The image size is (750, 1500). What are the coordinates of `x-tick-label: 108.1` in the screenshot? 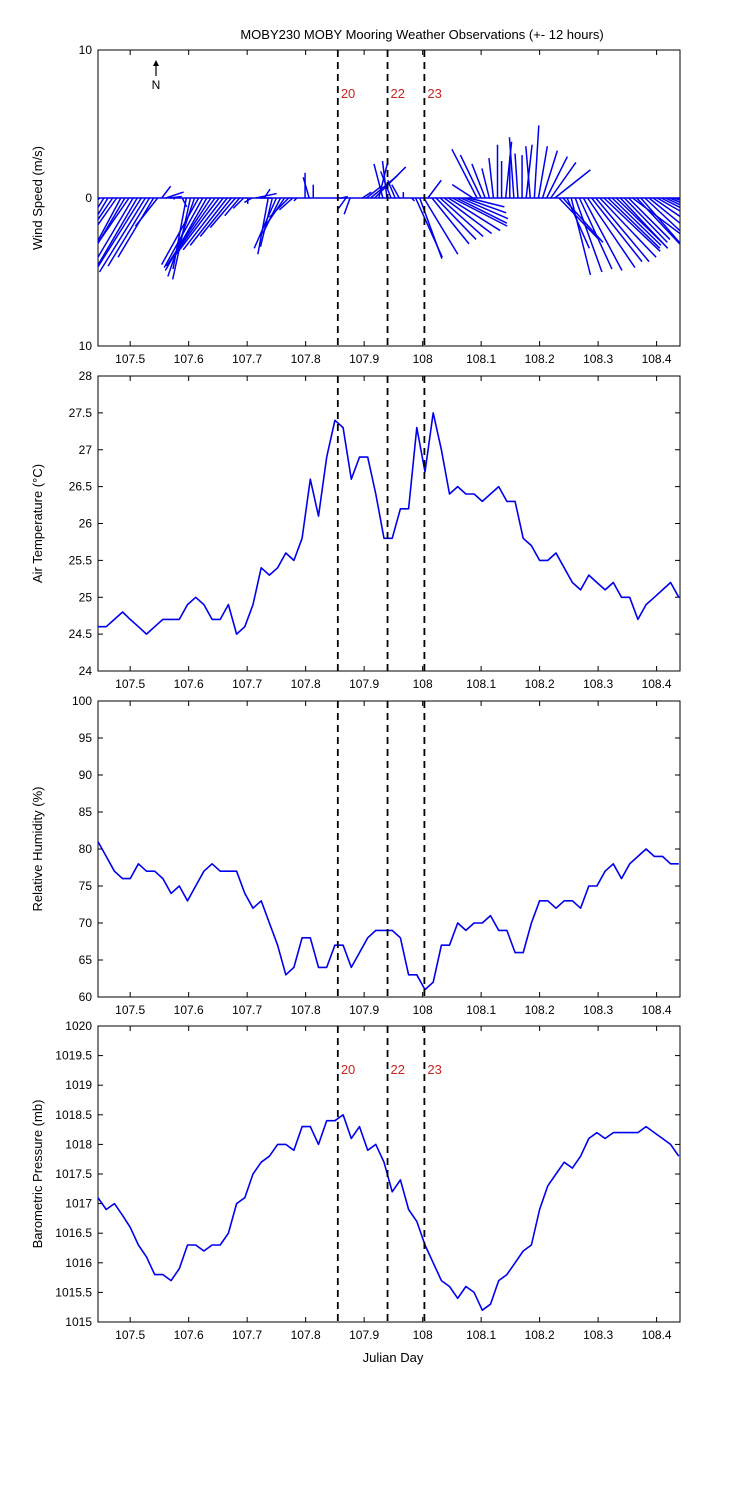 It's located at (481, 684).